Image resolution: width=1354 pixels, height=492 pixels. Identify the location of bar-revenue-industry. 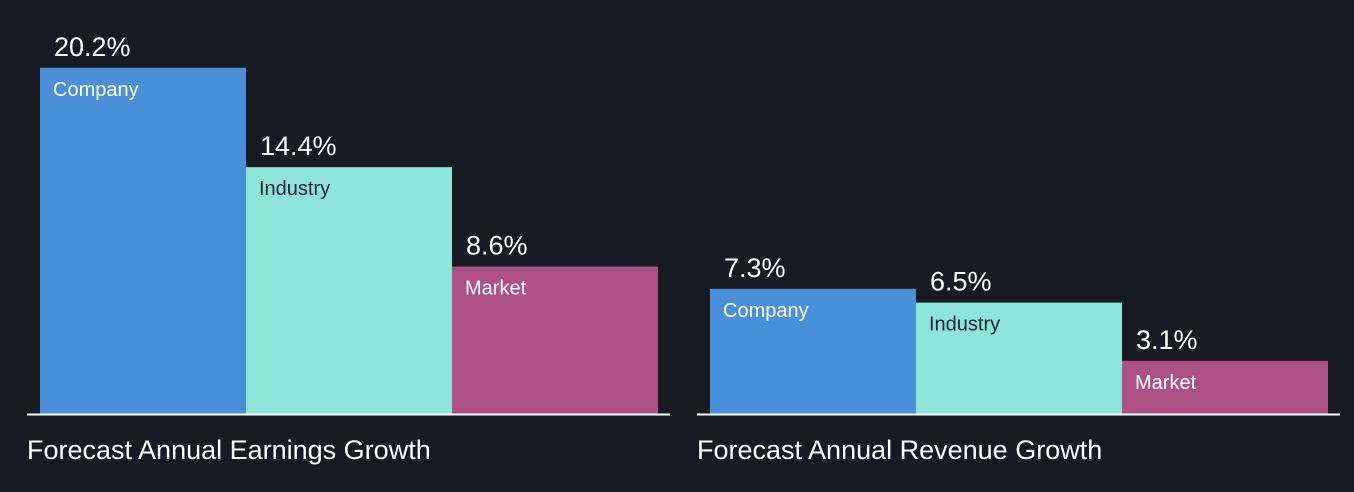
(1019, 358).